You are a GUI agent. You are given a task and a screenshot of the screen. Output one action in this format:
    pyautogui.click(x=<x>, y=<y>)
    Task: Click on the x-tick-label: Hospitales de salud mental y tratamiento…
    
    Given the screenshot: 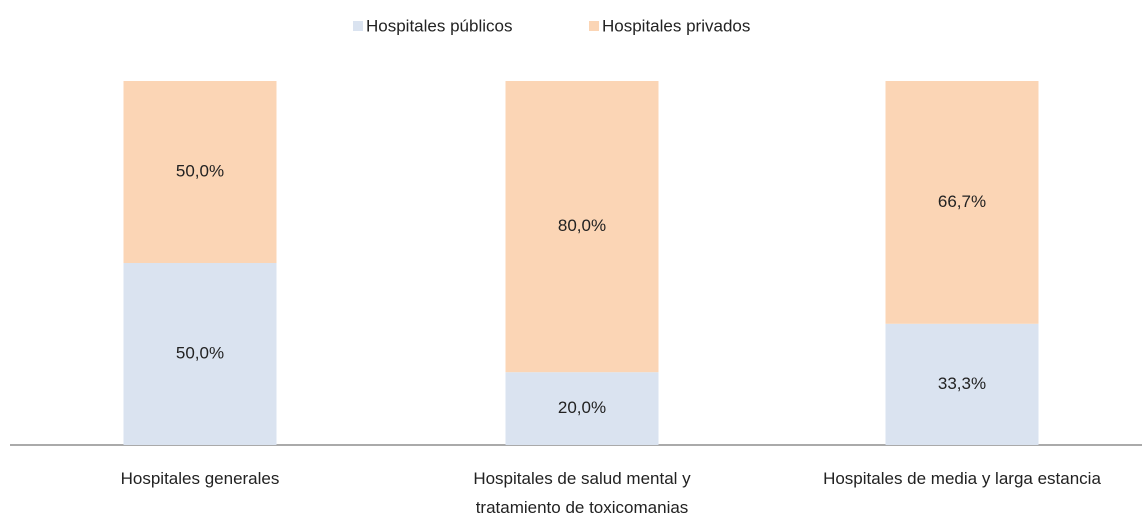 What is the action you would take?
    pyautogui.click(x=582, y=493)
    